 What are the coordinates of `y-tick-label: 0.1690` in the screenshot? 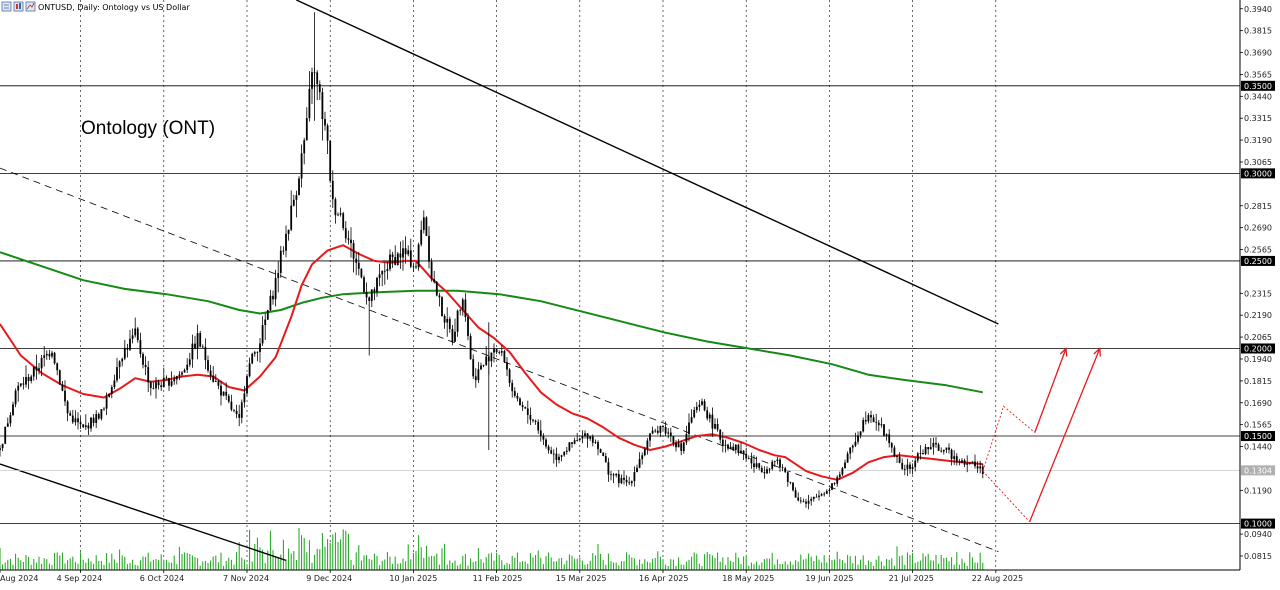 It's located at (1258, 403).